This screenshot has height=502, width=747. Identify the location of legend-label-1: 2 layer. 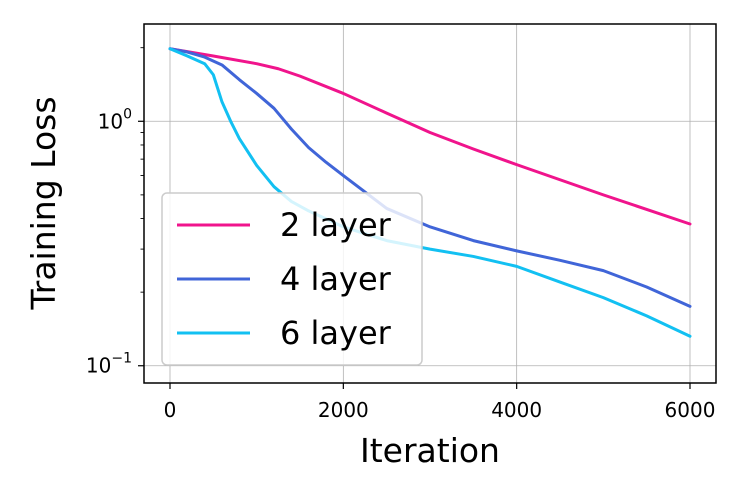
(336, 225).